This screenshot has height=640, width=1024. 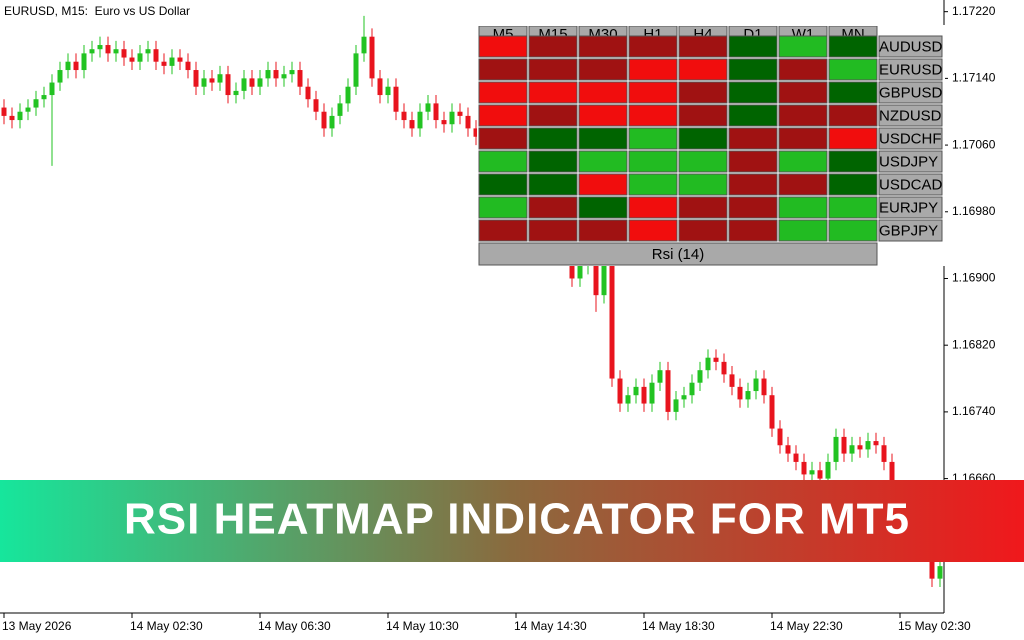 I want to click on row-label: GBPJPY, so click(x=908, y=230).